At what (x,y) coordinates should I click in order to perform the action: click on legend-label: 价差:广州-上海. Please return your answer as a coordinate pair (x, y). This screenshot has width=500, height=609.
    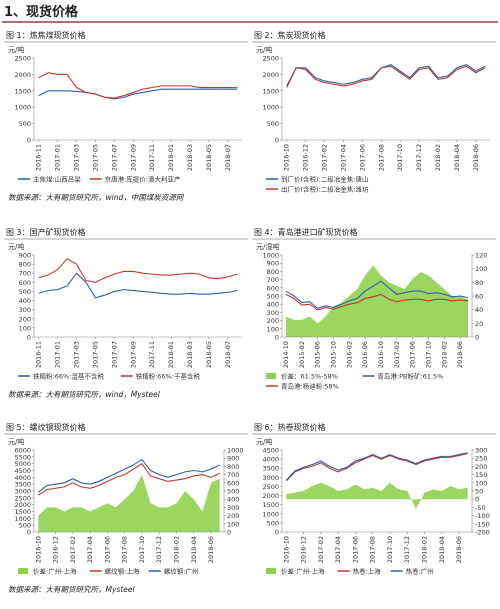
    Looking at the image, I should click on (55, 571).